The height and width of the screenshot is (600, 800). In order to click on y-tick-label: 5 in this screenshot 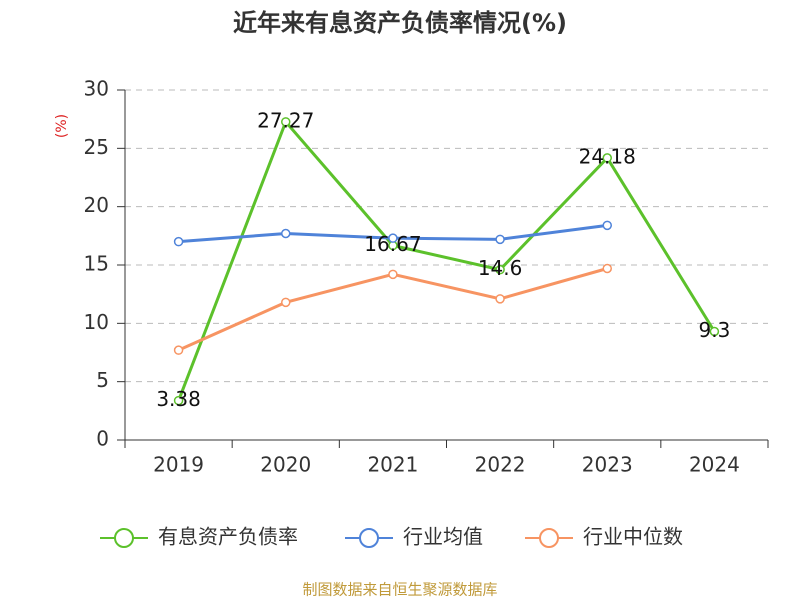, I will do `click(102, 380)`.